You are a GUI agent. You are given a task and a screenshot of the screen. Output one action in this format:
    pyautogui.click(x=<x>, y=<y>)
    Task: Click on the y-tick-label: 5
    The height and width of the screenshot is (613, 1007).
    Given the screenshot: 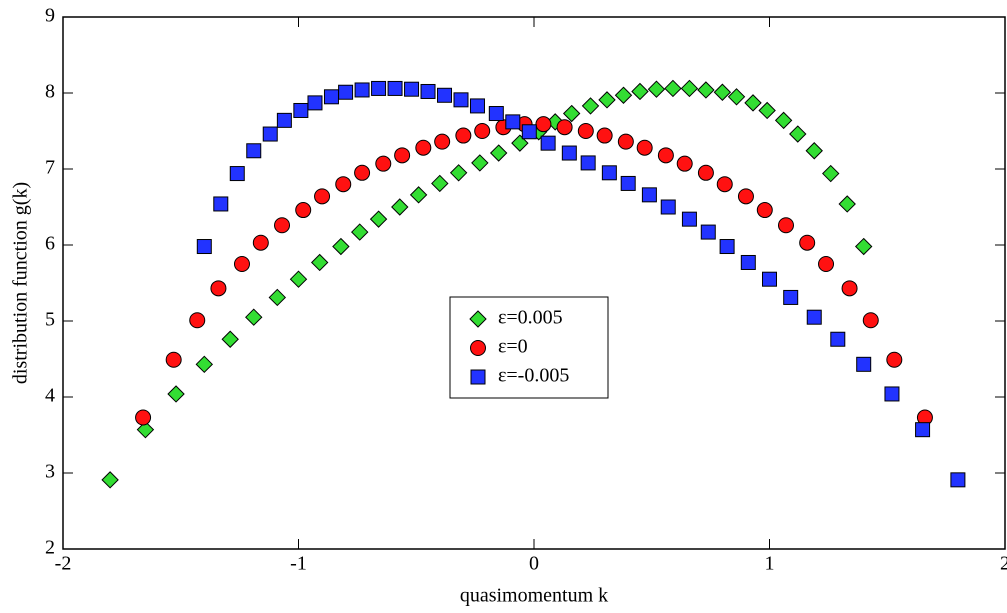 What is the action you would take?
    pyautogui.click(x=50, y=320)
    